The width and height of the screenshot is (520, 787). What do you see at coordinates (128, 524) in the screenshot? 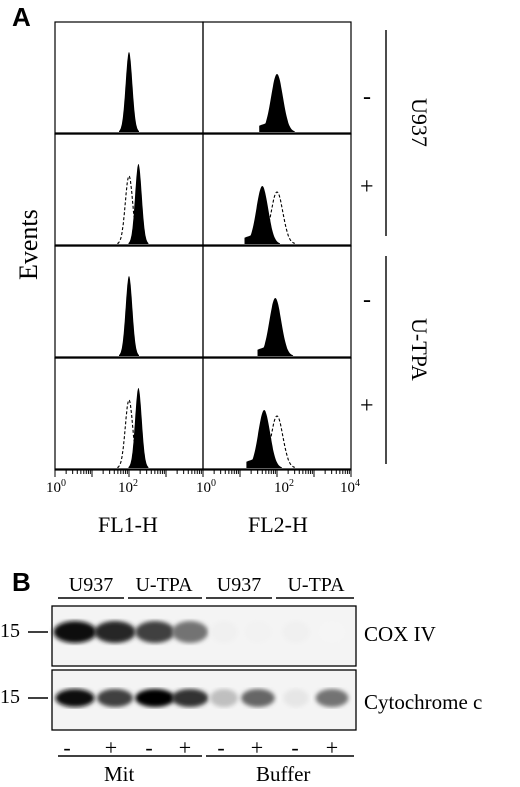
I see `x-axis-label-fl1: FL1-H` at bounding box center [128, 524].